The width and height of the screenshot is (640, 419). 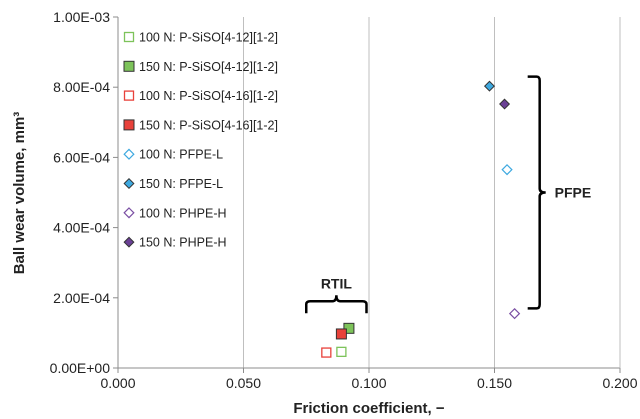 What do you see at coordinates (183, 243) in the screenshot?
I see `legend-label: 150 N: PHPE-H` at bounding box center [183, 243].